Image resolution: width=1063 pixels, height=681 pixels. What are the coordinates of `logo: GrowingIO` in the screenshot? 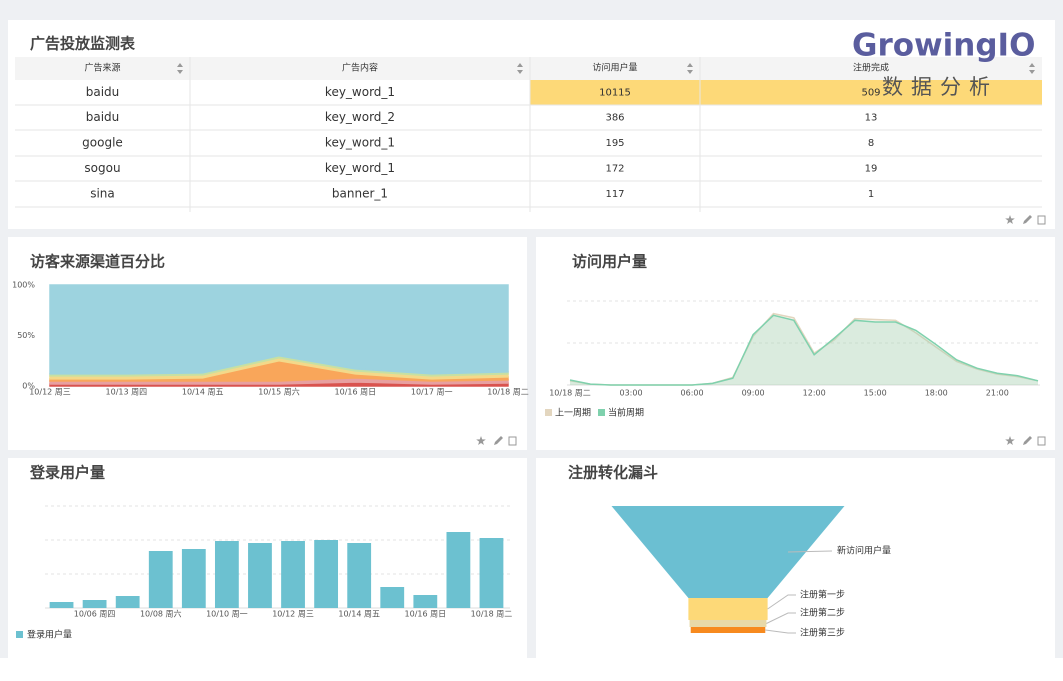 It's located at (943, 46).